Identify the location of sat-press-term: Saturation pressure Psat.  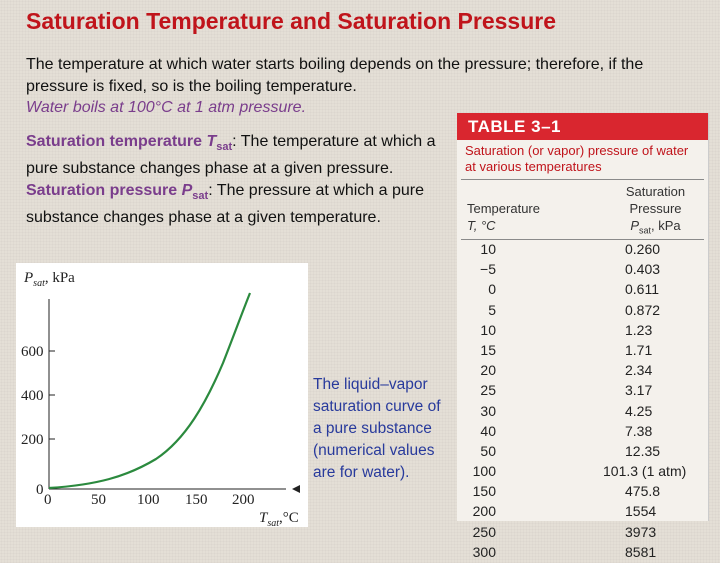
(117, 192).